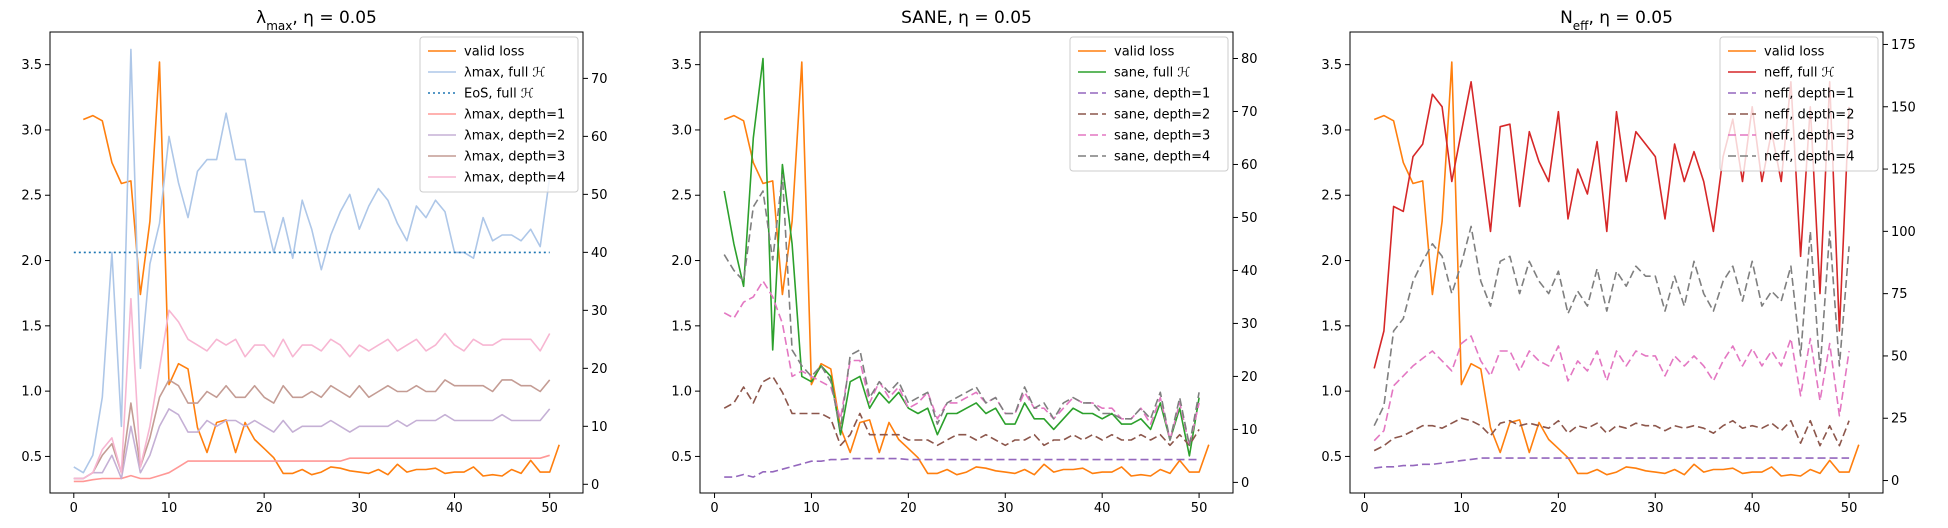  Describe the element at coordinates (1903, 45) in the screenshot. I see `y2-tick-label: 175` at that location.